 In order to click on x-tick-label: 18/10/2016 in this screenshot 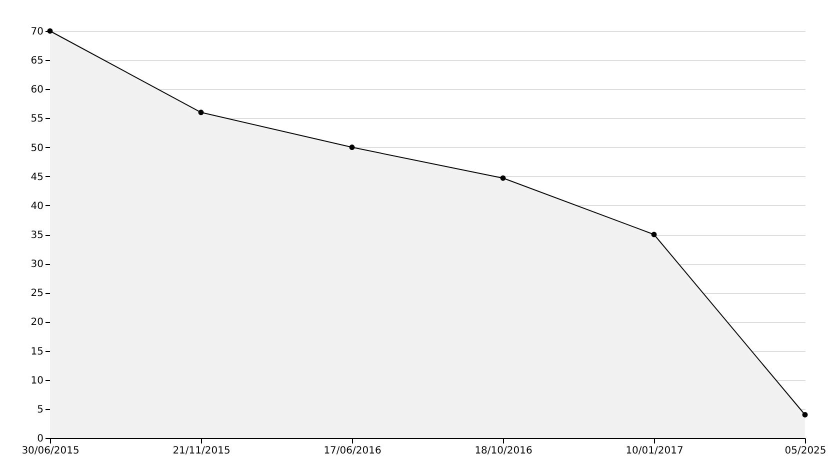, I will do `click(503, 451)`.